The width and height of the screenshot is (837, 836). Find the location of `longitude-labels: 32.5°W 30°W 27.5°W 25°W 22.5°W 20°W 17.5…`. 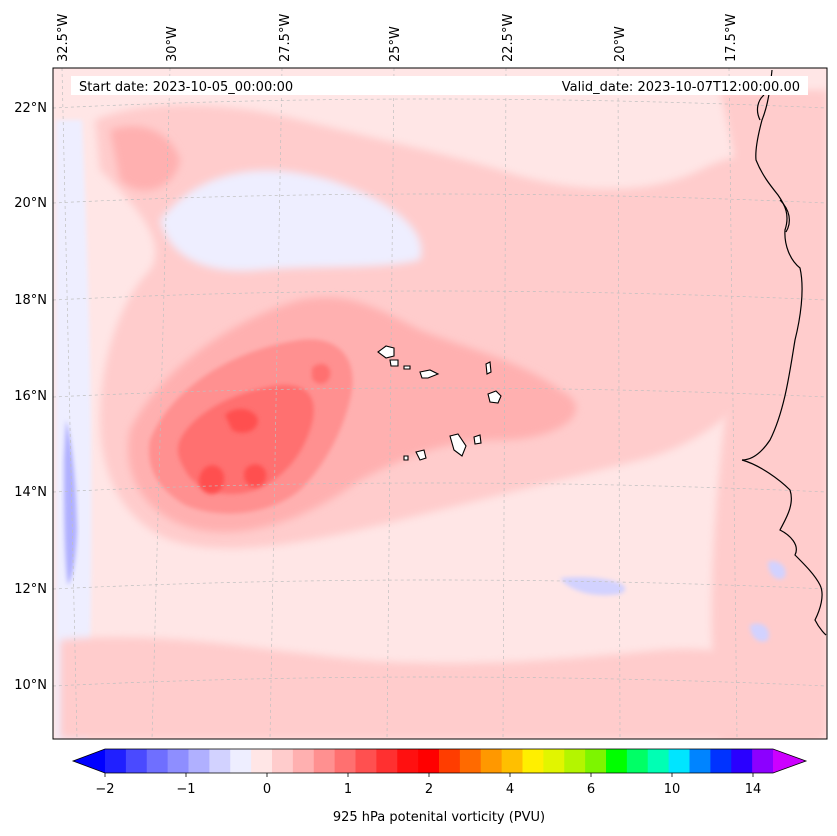

longitude-labels: 32.5°W 30°W 27.5°W 25°W 22.5°W 20°W 17.5… is located at coordinates (397, 38).